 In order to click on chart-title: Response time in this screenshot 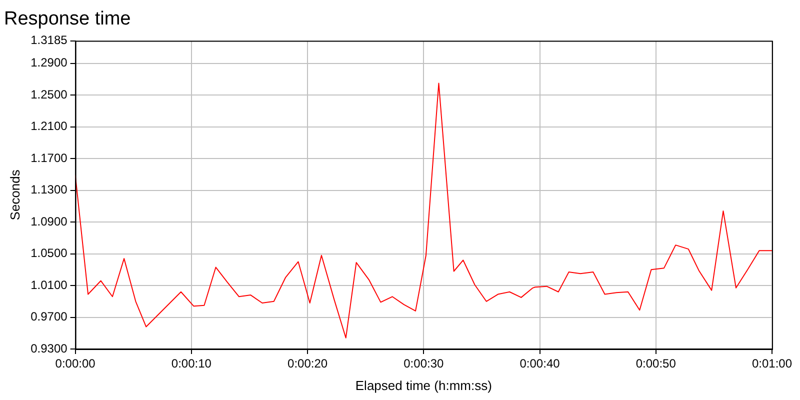, I will do `click(67, 19)`.